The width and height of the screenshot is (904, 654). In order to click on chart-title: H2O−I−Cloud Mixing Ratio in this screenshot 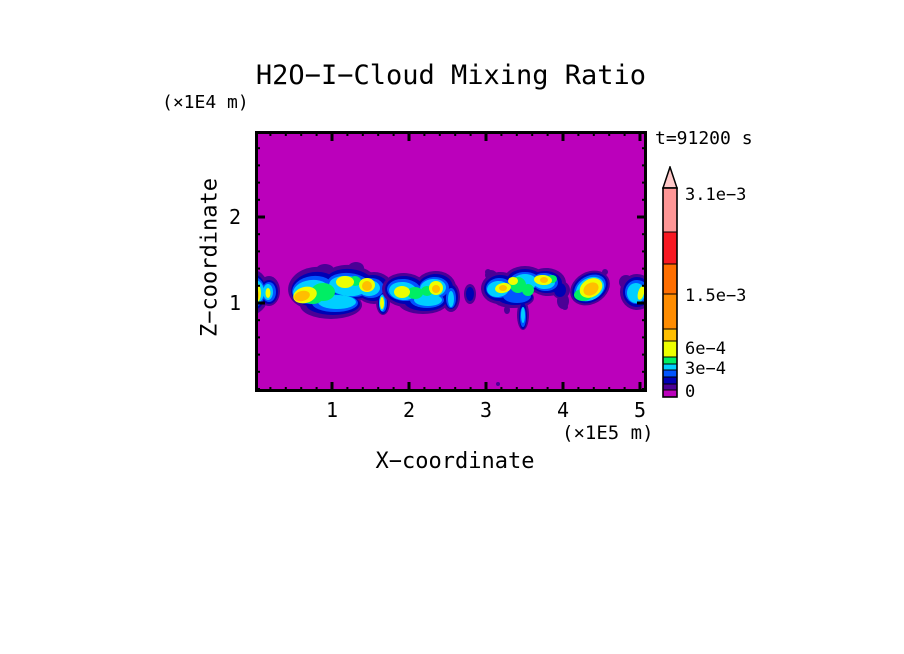, I will do `click(451, 75)`.